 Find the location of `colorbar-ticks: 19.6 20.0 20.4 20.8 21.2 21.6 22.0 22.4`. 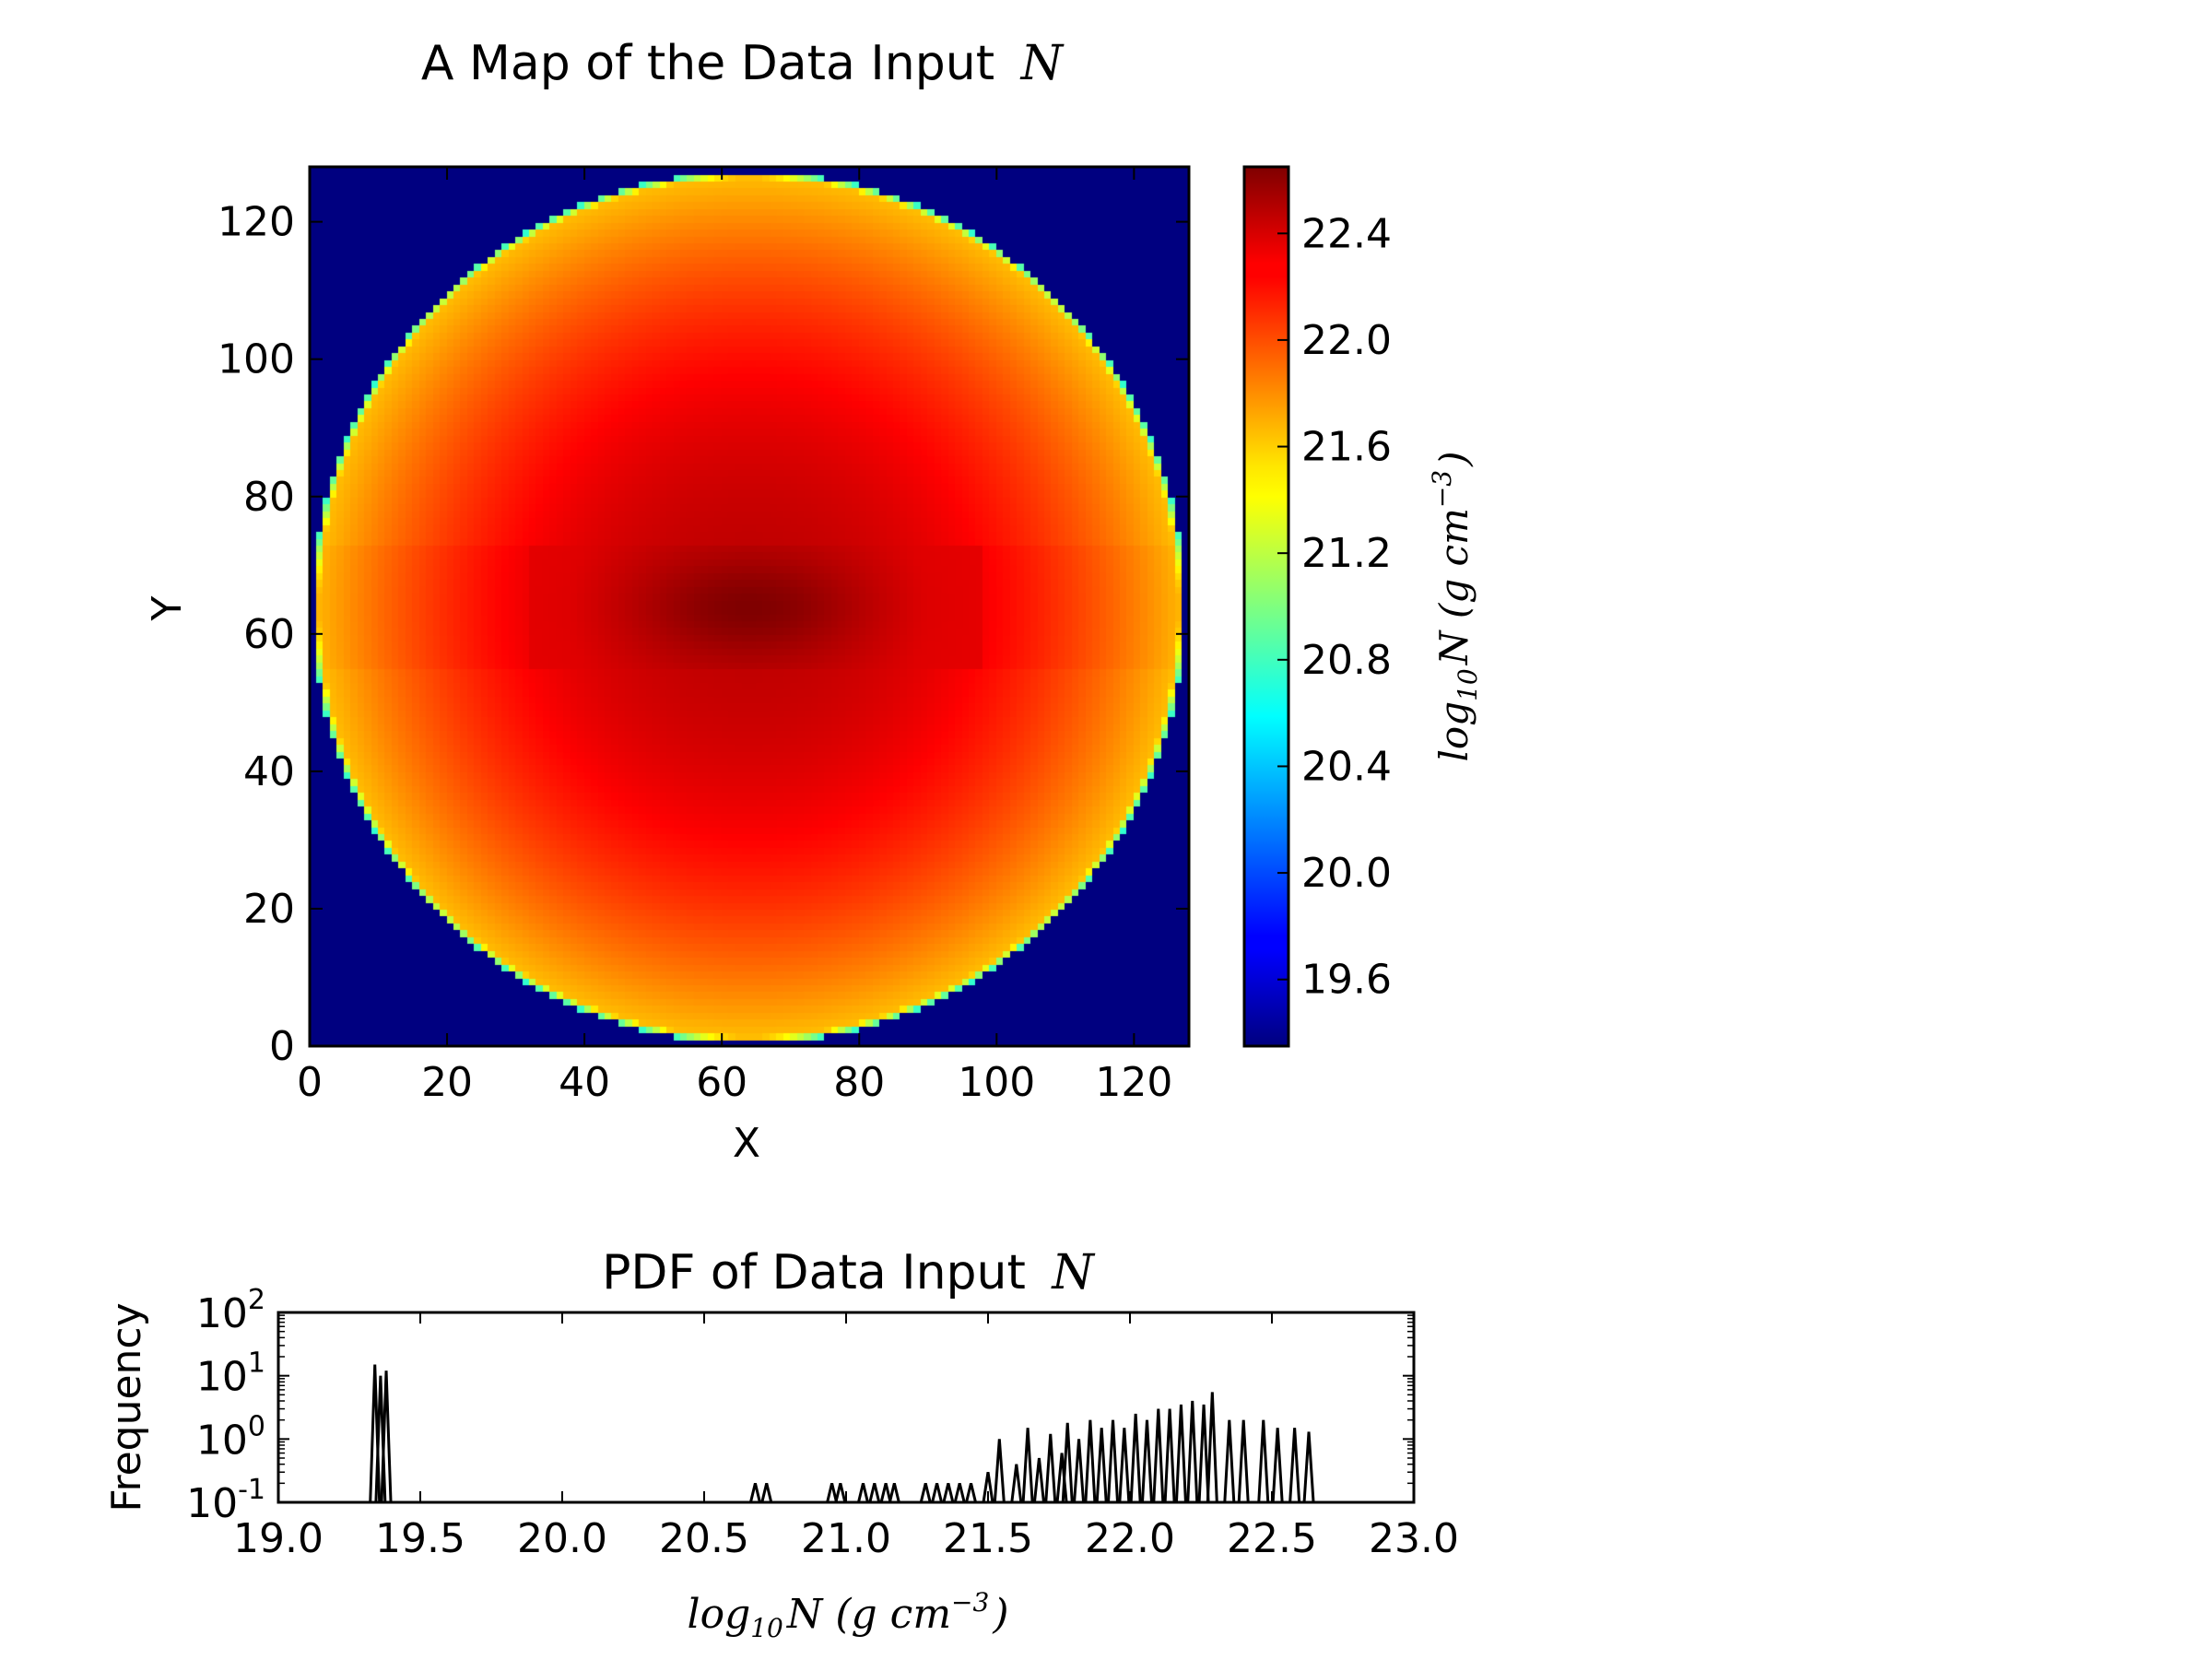

colorbar-ticks: 19.6 20.0 20.4 20.8 21.2 21.6 22.0 22.4 is located at coordinates (1334, 607).